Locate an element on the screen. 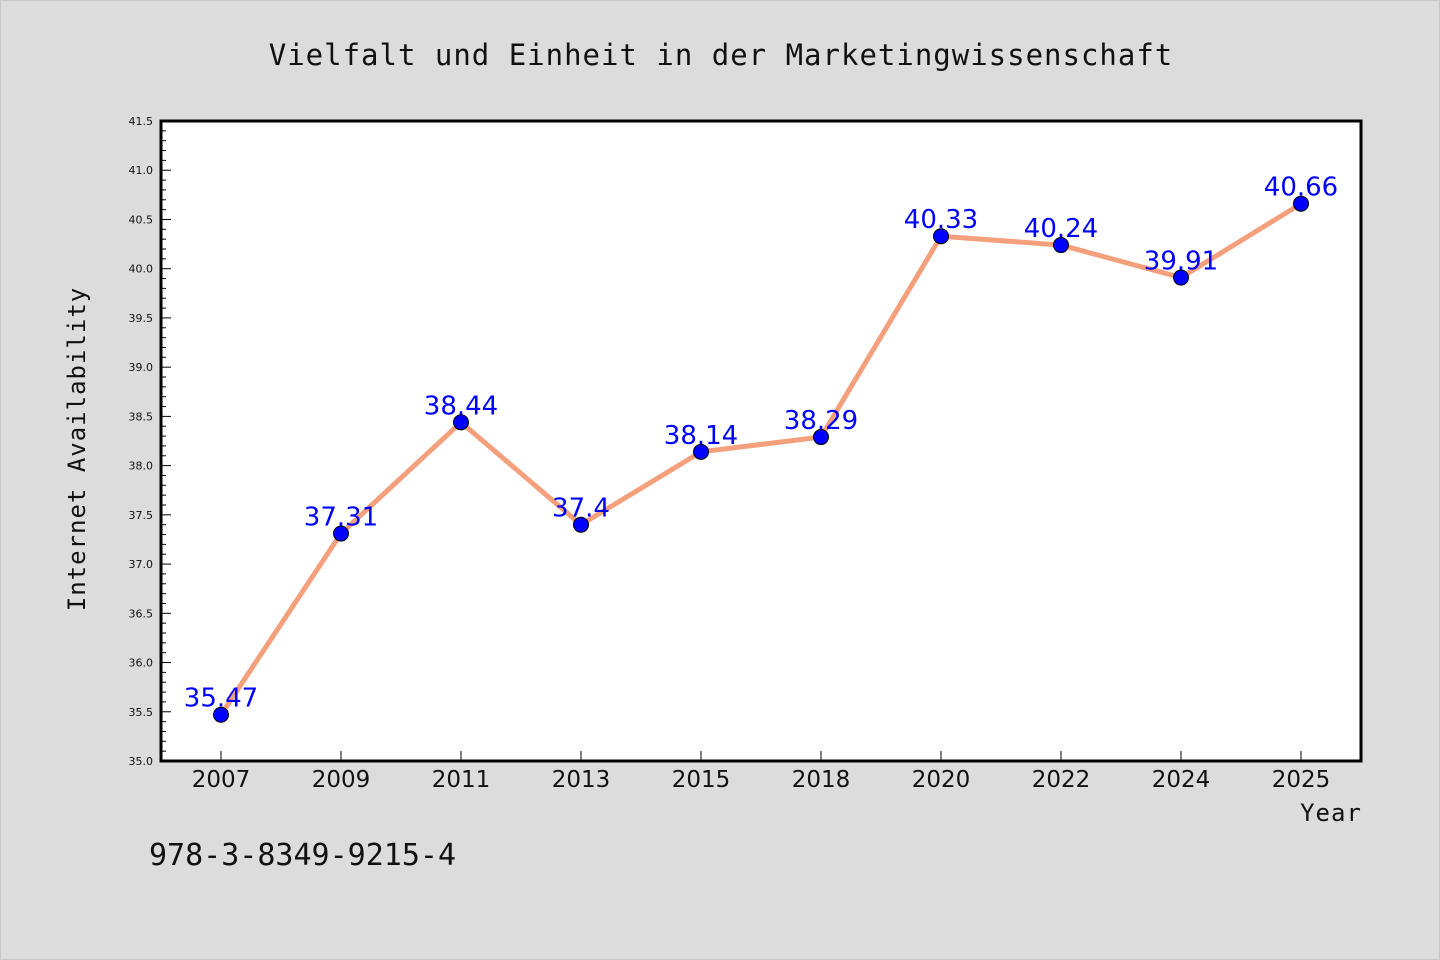 This screenshot has width=1440, height=960. data-label: 37.31 is located at coordinates (341, 518).